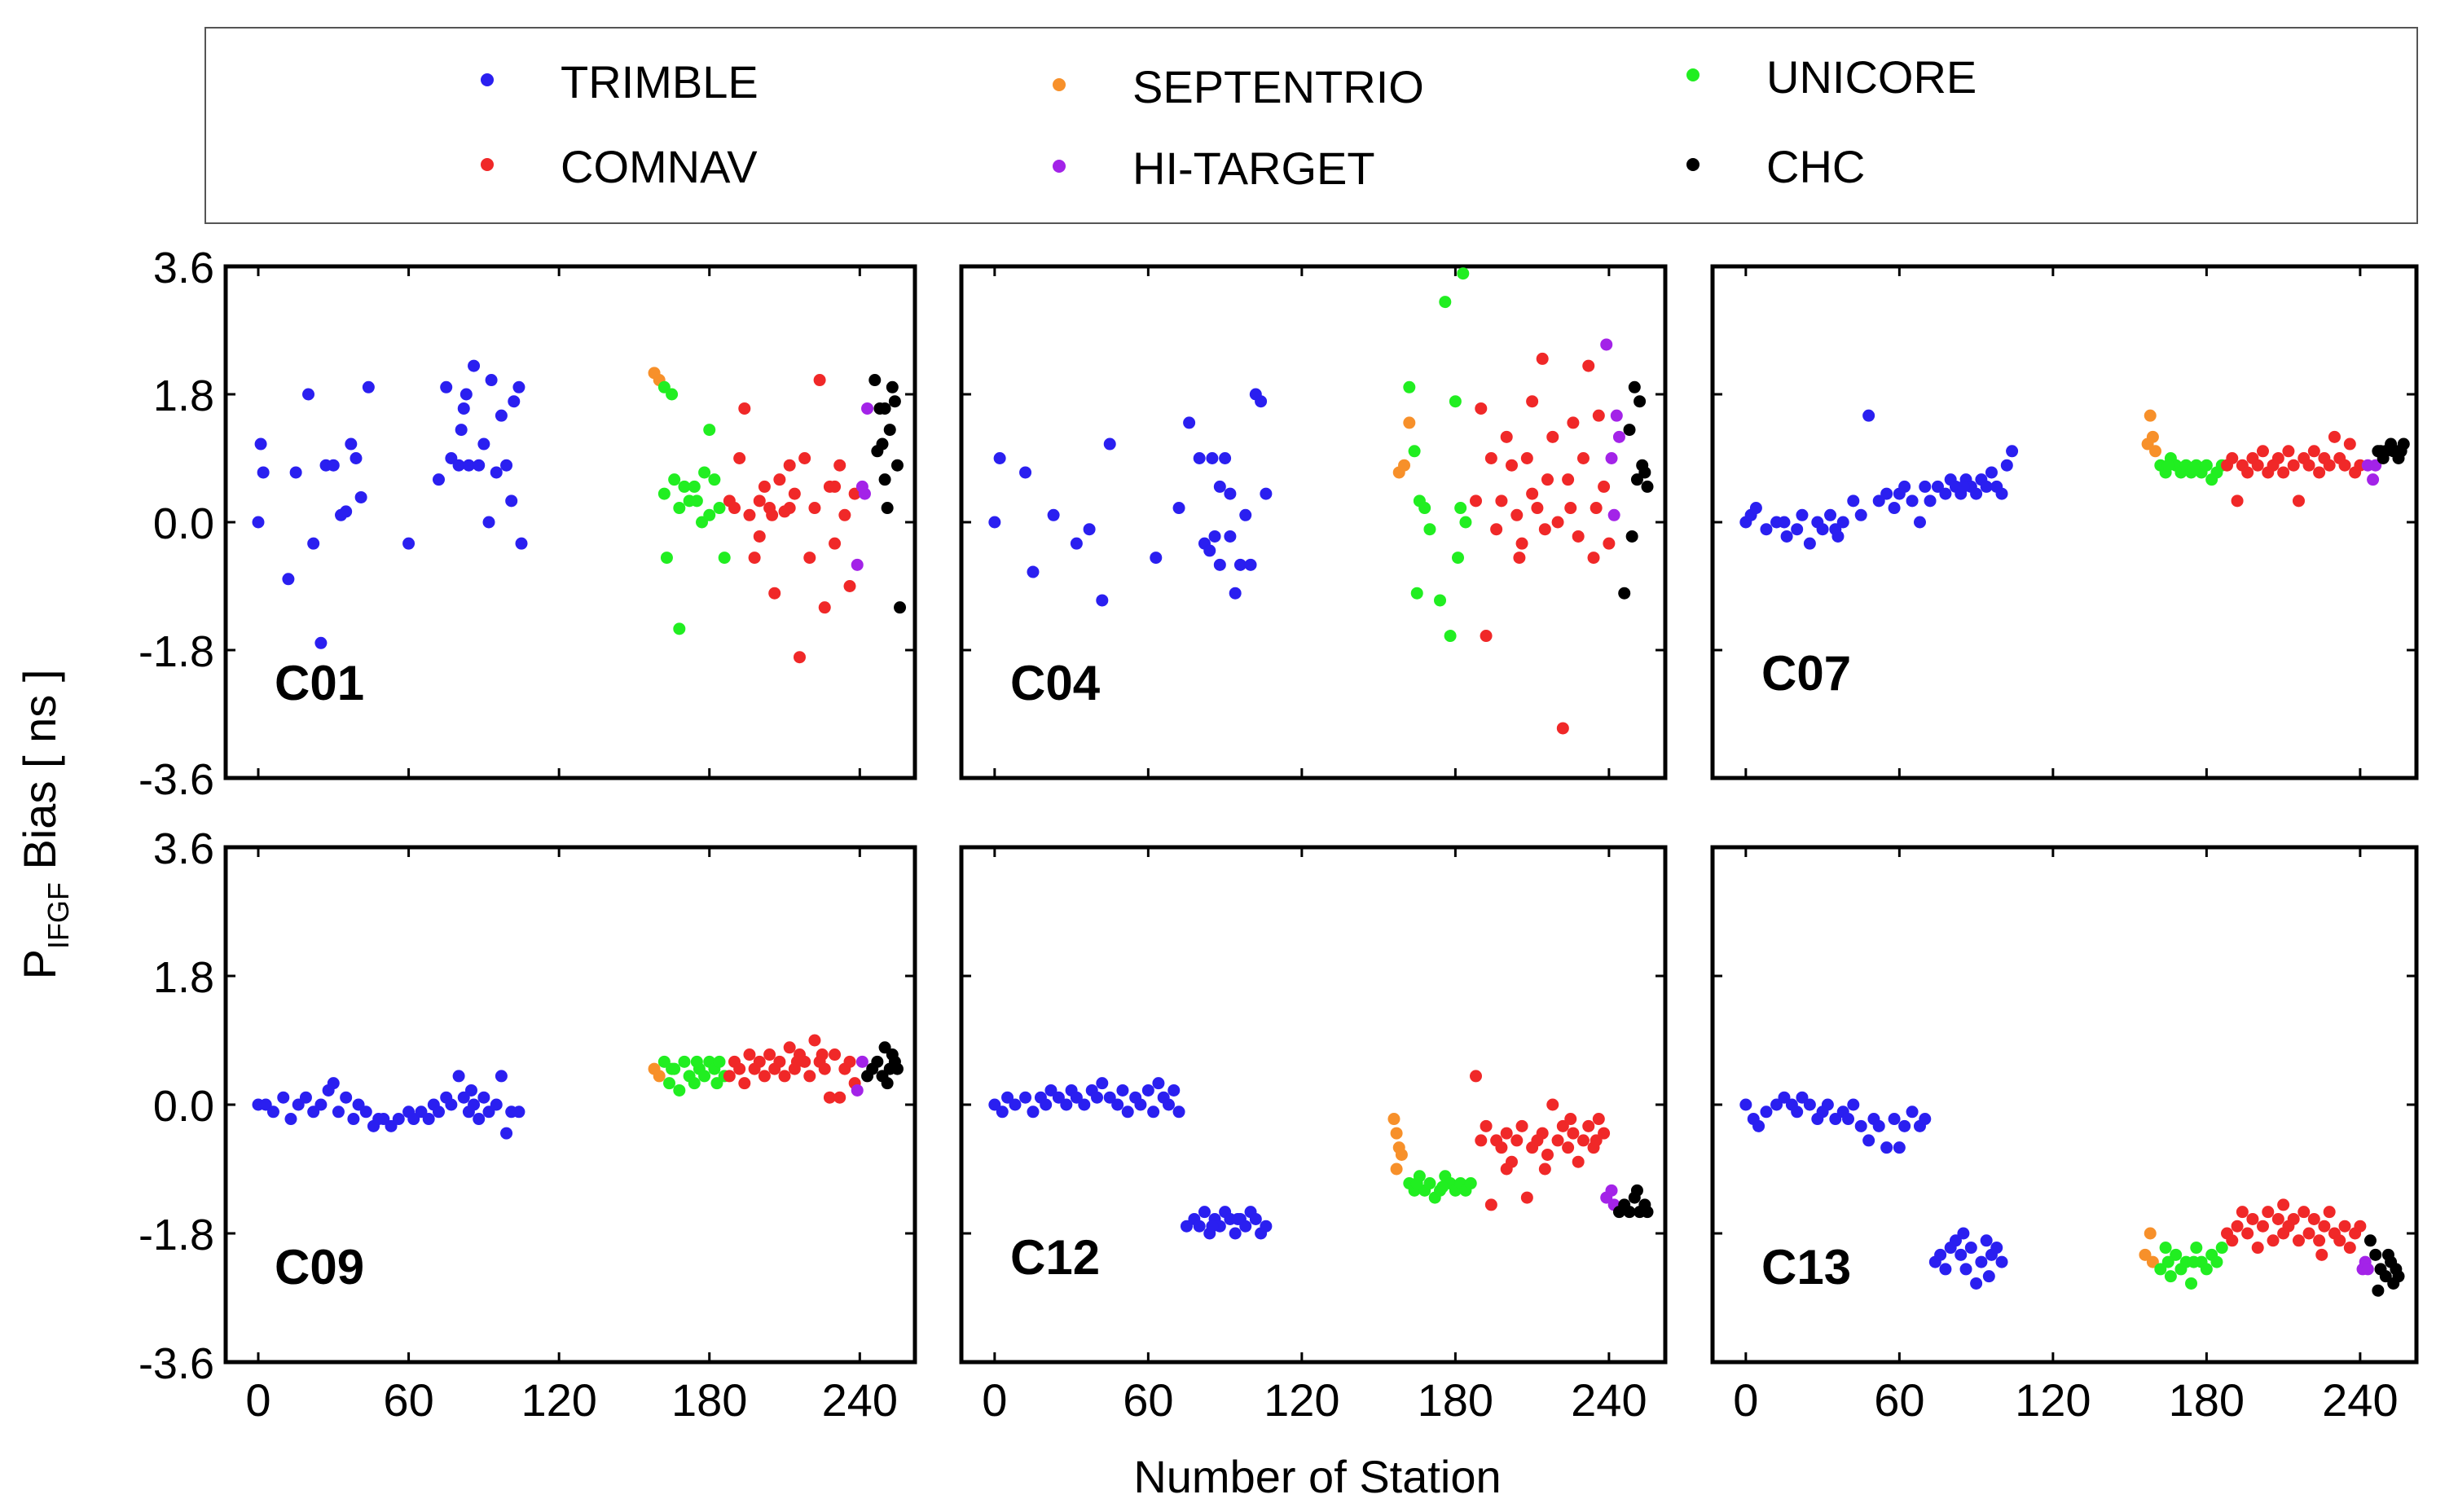 This screenshot has width=2458, height=1512. What do you see at coordinates (176, 1363) in the screenshot?
I see `y-tick-label: -3.6` at bounding box center [176, 1363].